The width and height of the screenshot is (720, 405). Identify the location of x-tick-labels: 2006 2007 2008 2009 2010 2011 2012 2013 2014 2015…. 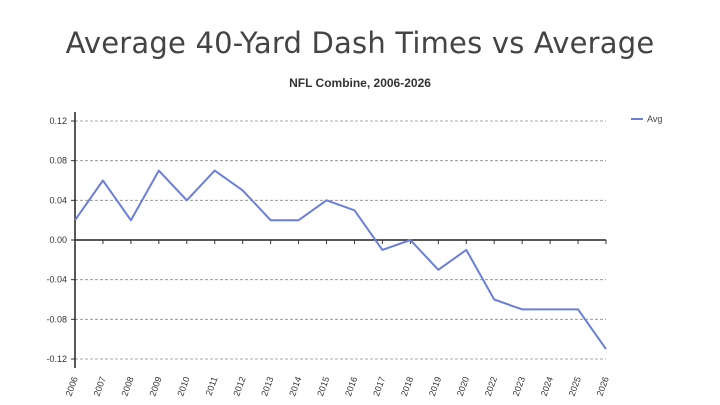
(337, 386).